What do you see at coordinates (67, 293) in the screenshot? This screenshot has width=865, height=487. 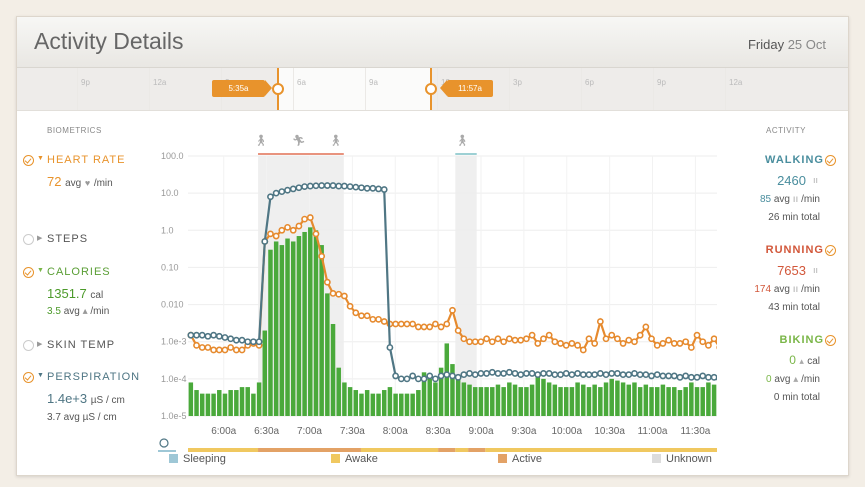 I see `calories-number: 1351.7` at bounding box center [67, 293].